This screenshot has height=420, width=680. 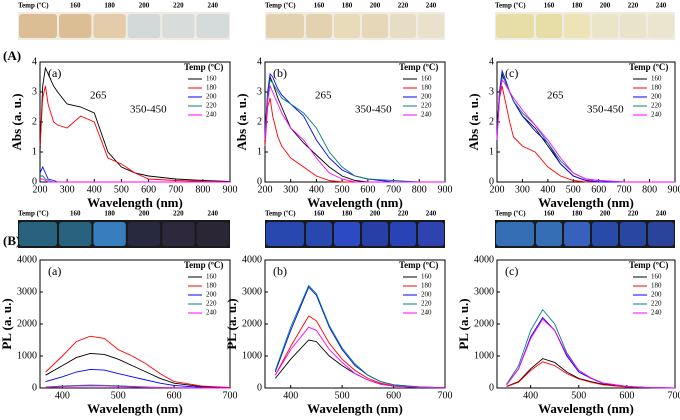 I want to click on y-tick-label: 2000, so click(x=27, y=323).